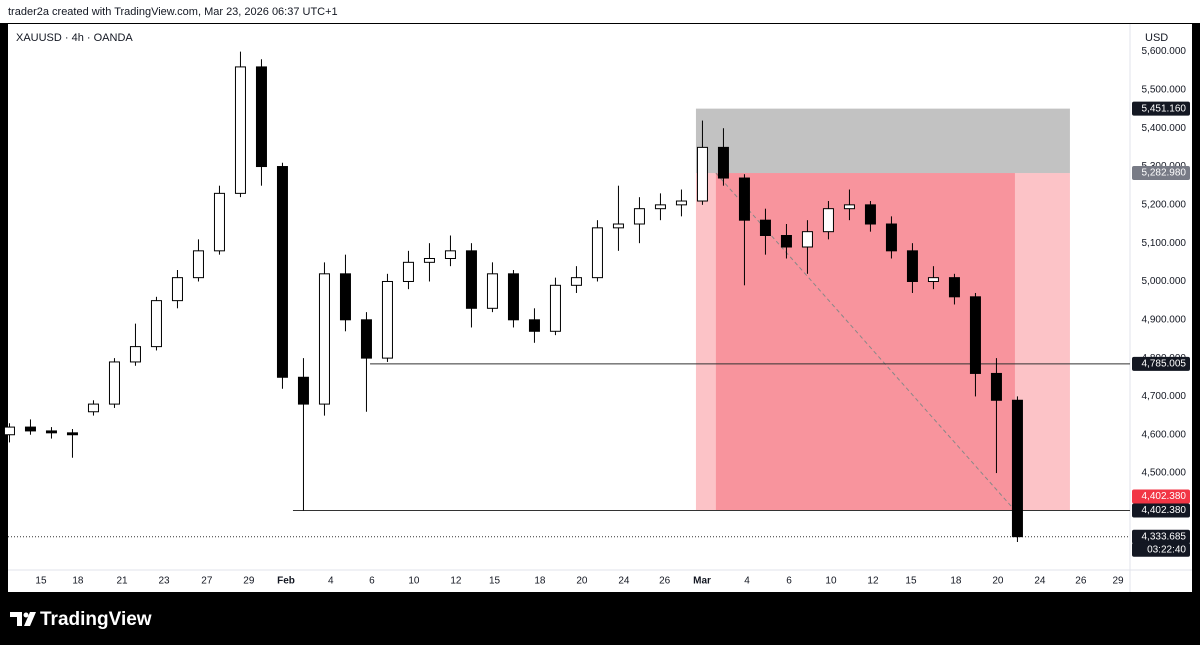 The height and width of the screenshot is (645, 1200). I want to click on countdown-label-bg, so click(1161, 549).